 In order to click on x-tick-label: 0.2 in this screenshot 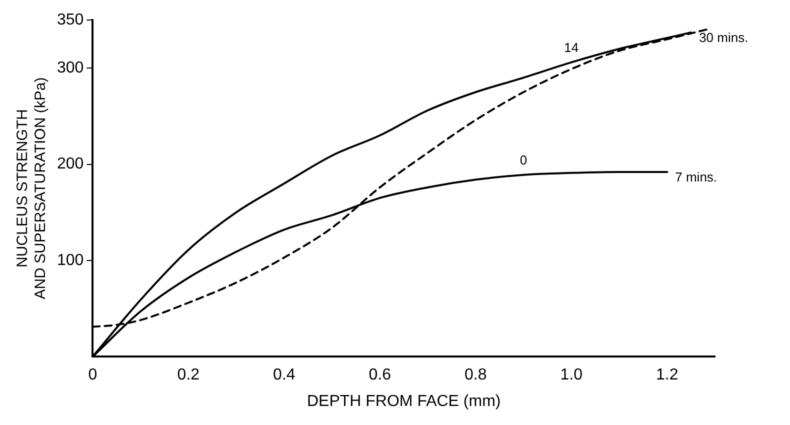, I will do `click(188, 375)`.